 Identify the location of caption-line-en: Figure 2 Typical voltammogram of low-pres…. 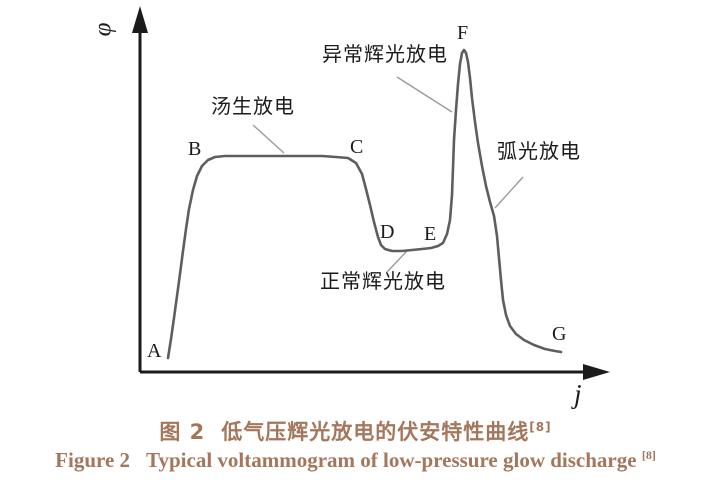
(355, 460).